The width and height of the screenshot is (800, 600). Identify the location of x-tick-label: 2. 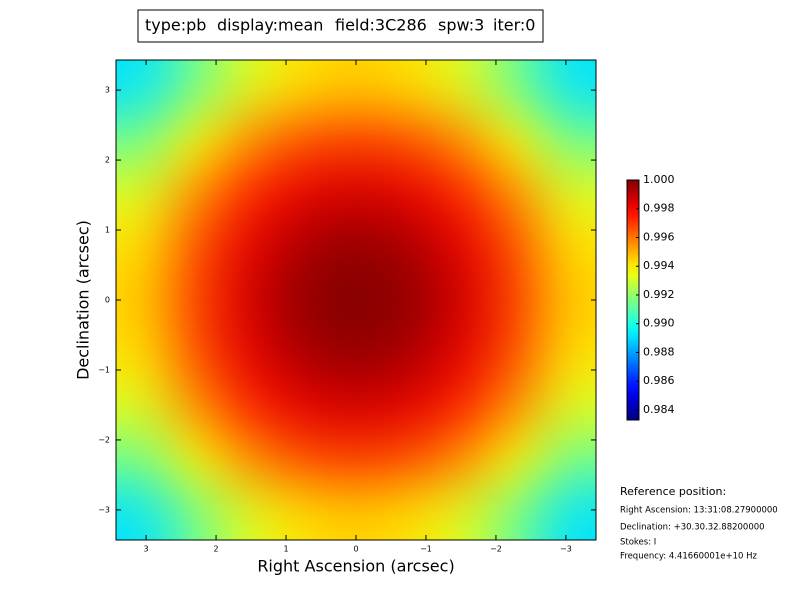
(216, 549).